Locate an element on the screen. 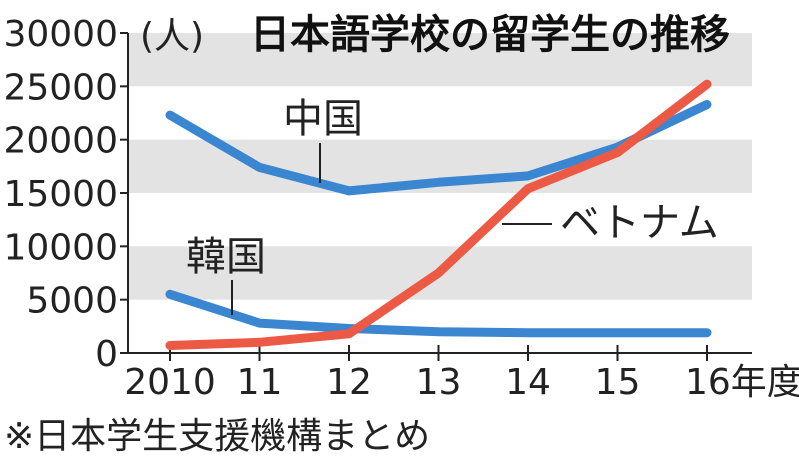 The width and height of the screenshot is (799, 465). series-label-vietnam: ベトナム is located at coordinates (639, 223).